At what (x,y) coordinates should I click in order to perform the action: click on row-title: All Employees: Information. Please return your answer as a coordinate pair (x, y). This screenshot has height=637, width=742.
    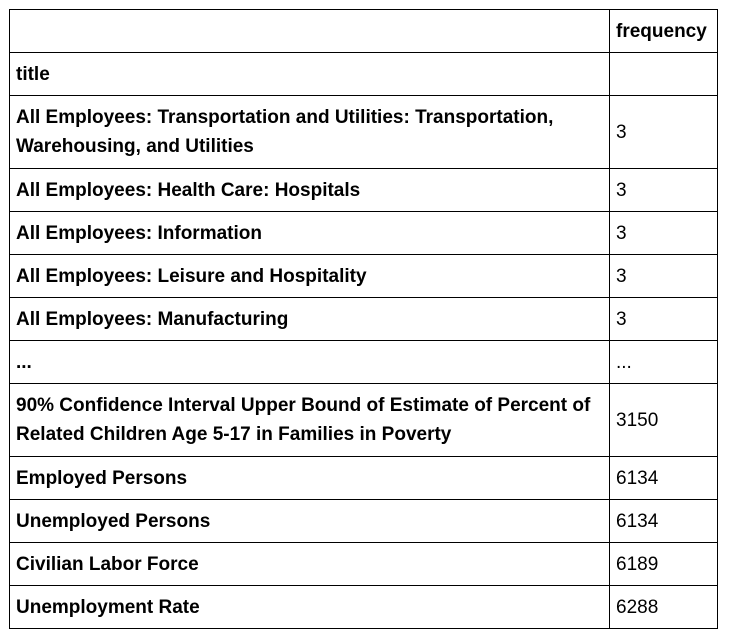
    Looking at the image, I should click on (309, 233).